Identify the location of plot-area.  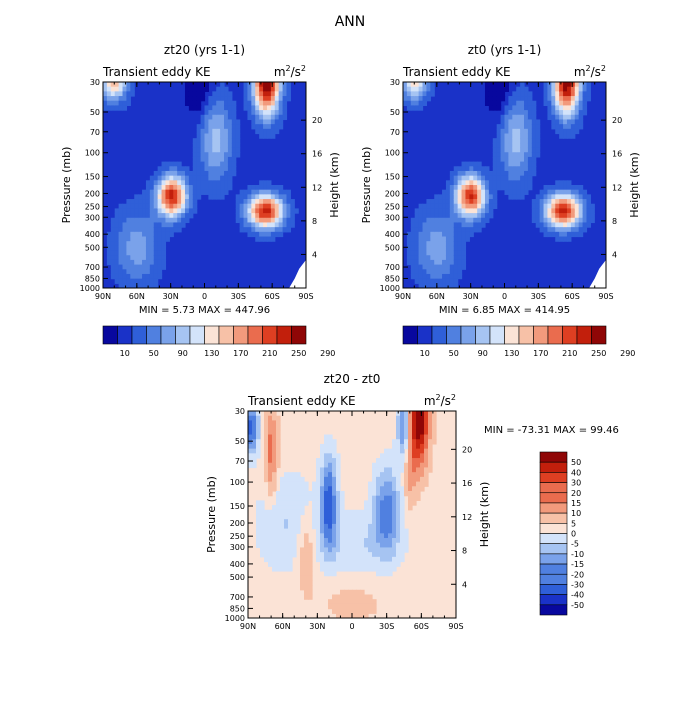
(204, 185).